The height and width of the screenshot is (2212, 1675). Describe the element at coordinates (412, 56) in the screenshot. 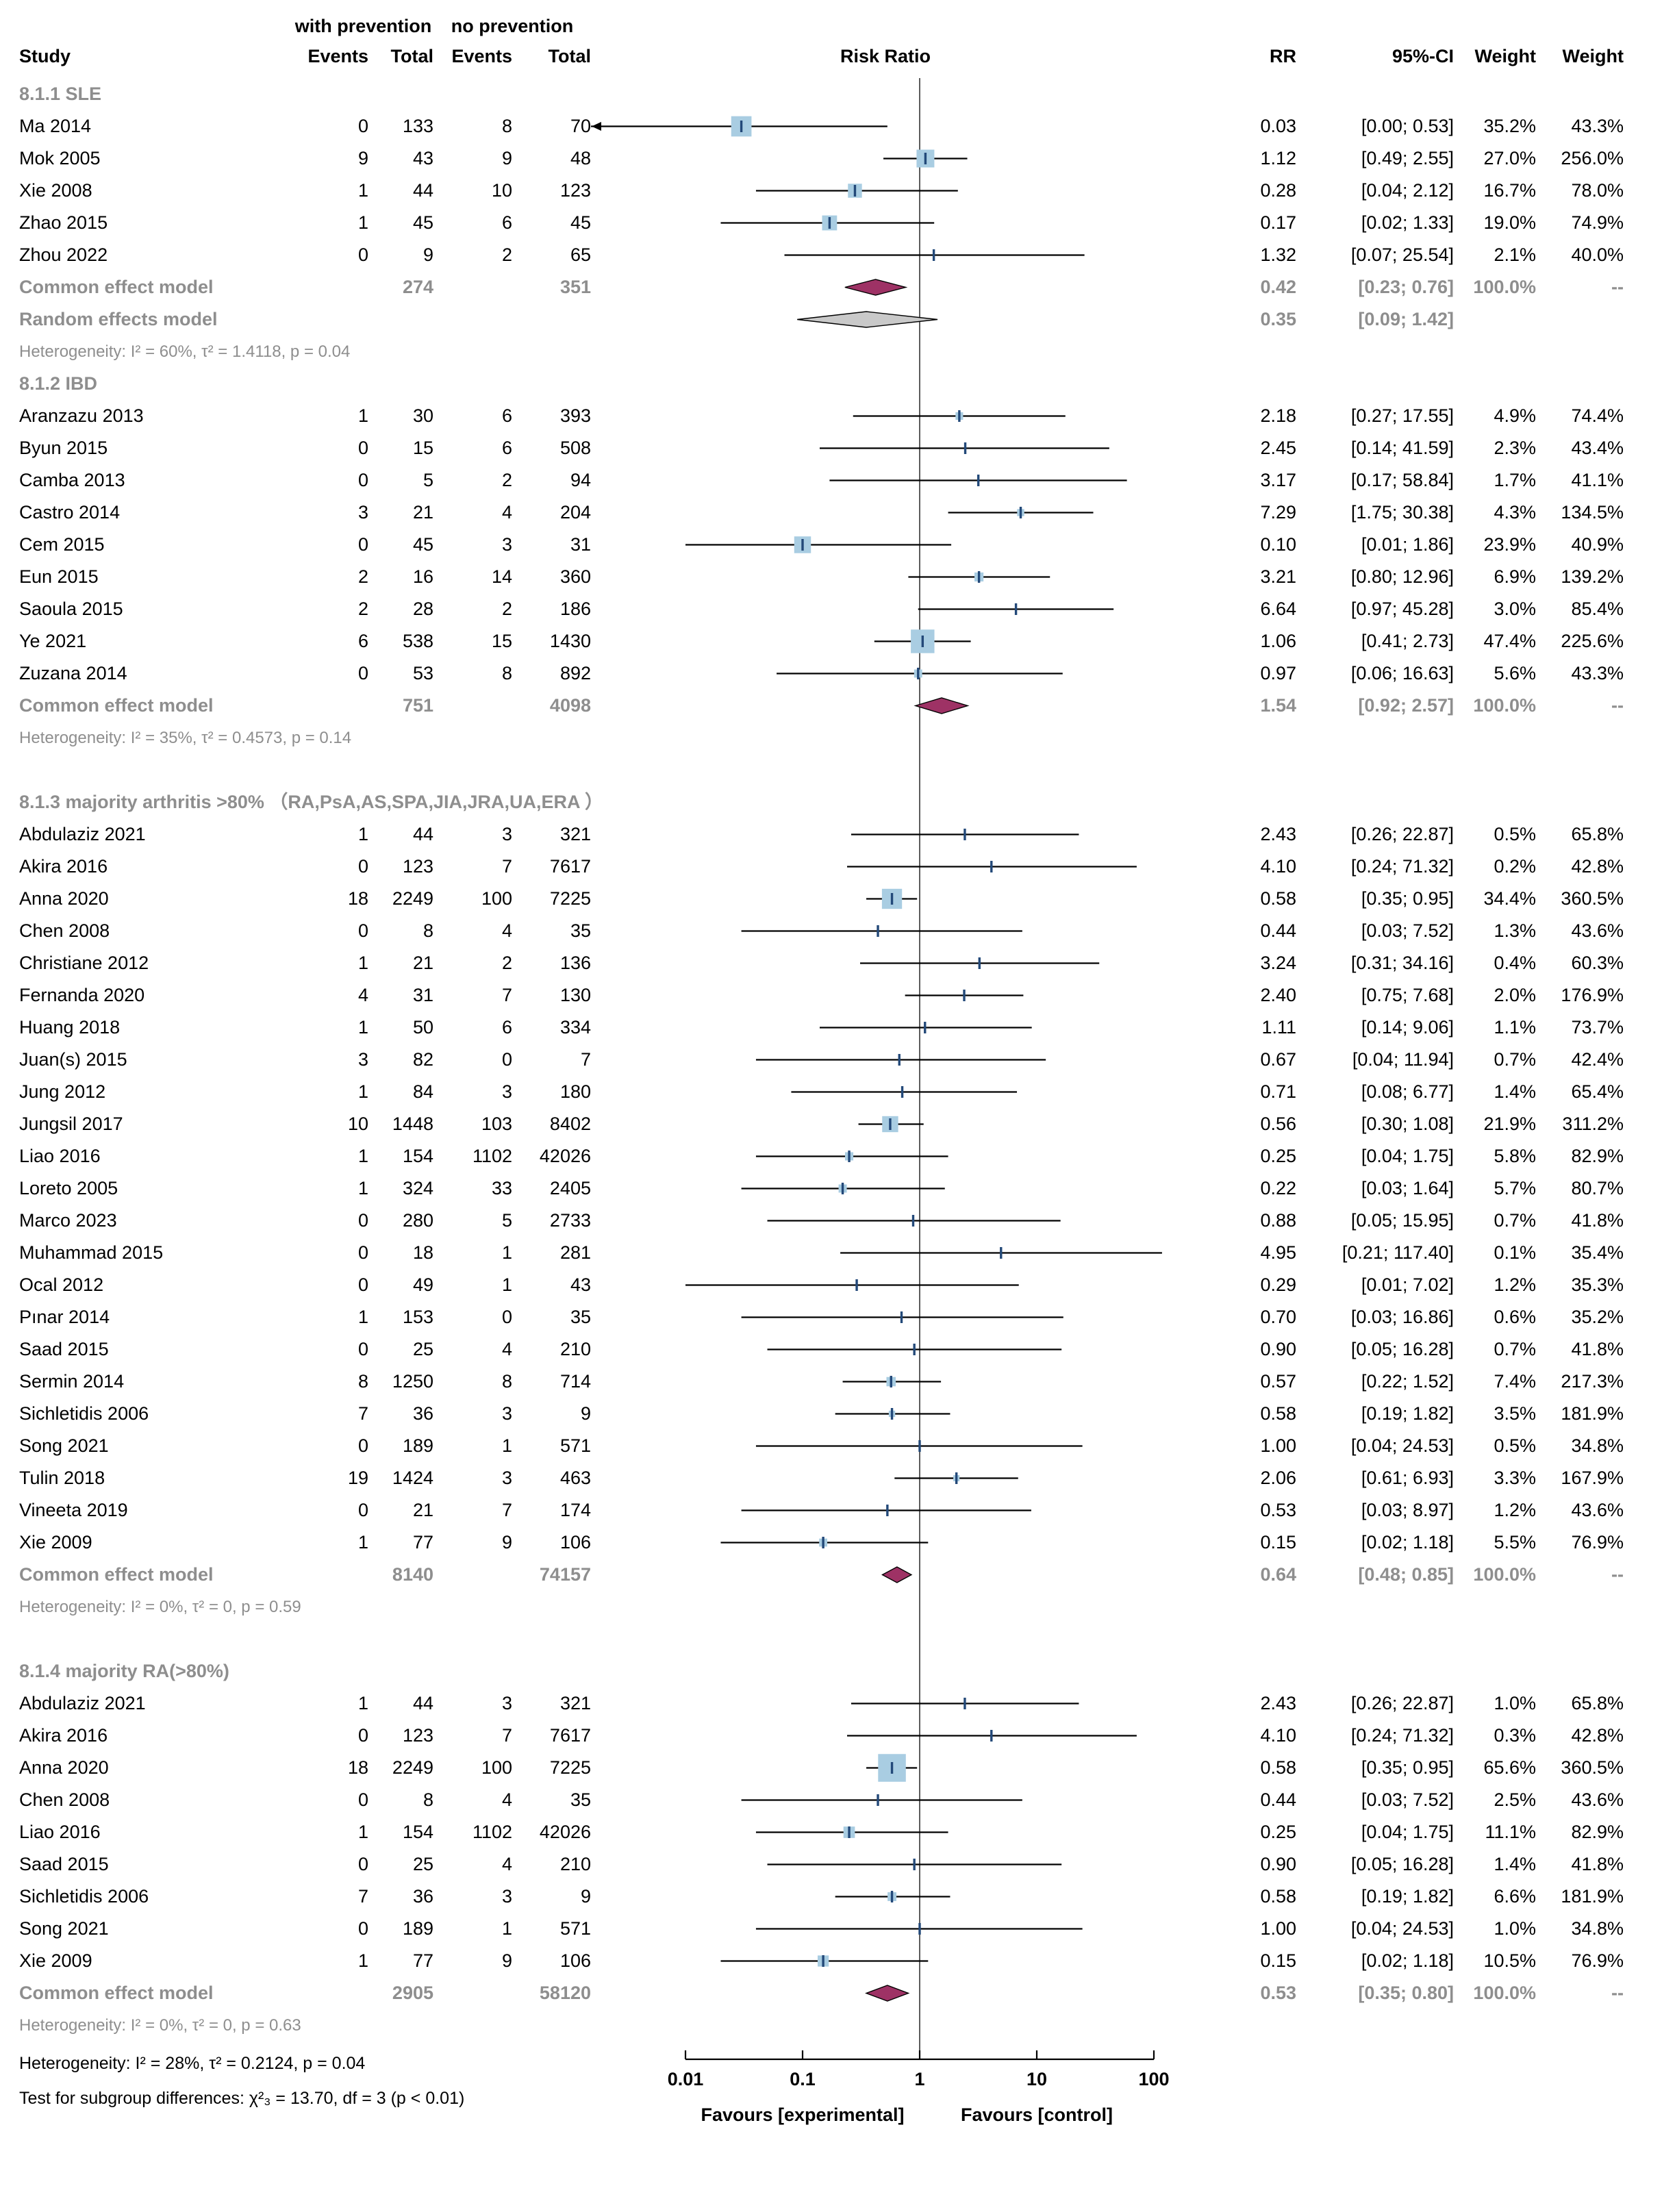

I see `total1-col-header: Total` at that location.